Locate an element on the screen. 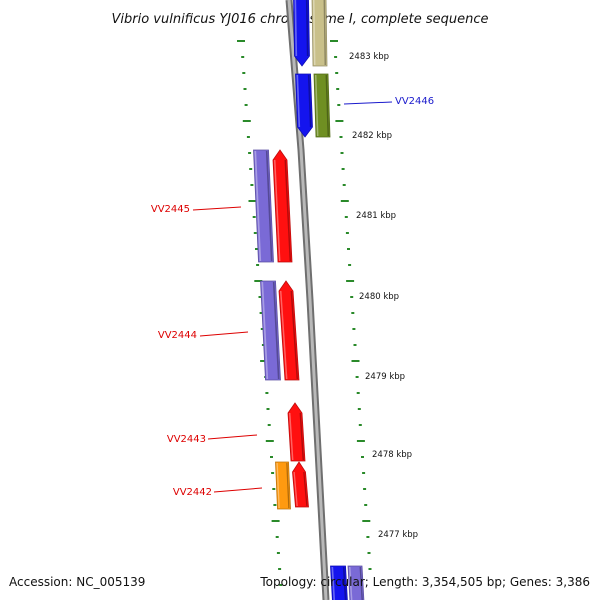 This screenshot has width=600, height=600. gene-feature-top-blue is located at coordinates (301, 33).